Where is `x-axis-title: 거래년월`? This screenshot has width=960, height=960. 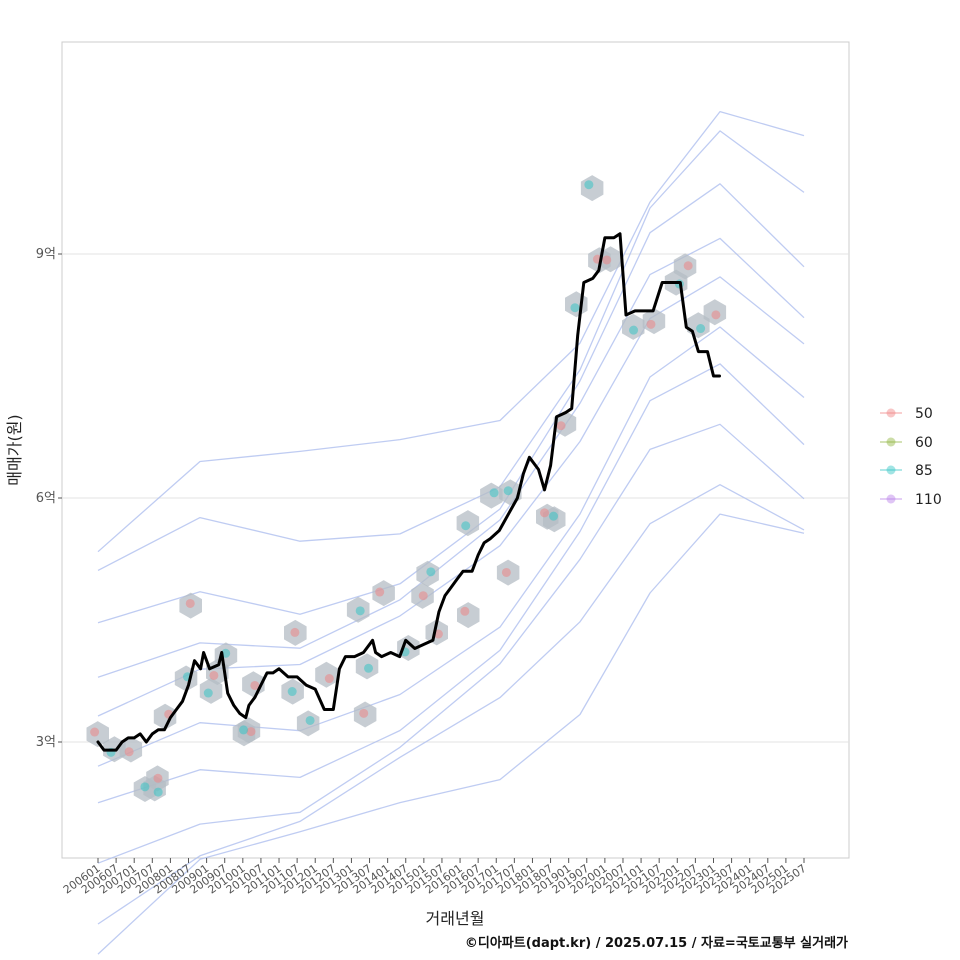
x-axis-title: 거래년월 is located at coordinates (455, 918).